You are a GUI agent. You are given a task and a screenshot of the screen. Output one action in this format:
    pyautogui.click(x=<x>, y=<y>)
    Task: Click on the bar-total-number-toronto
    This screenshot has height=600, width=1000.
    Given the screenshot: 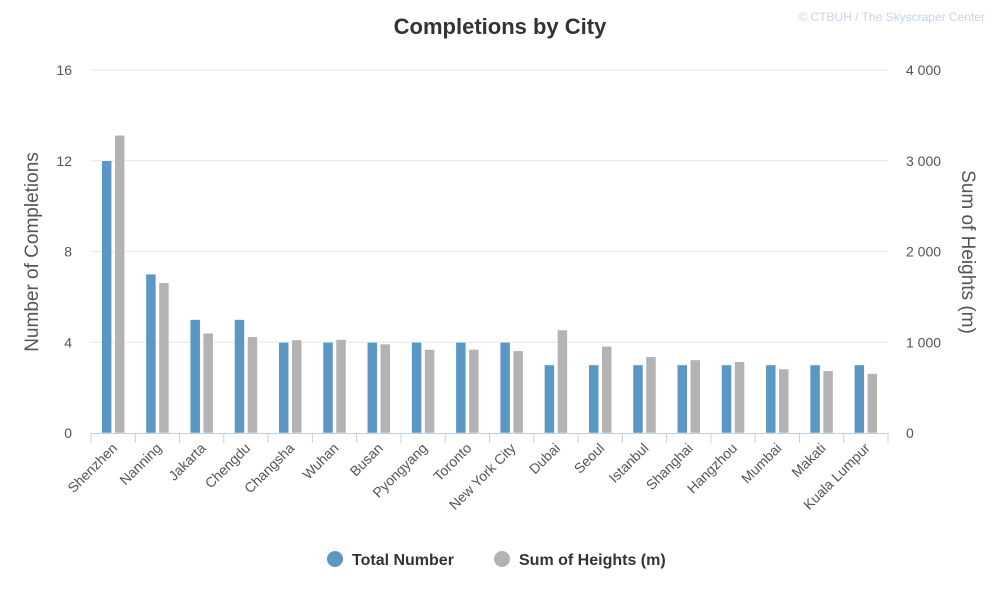 What is the action you would take?
    pyautogui.click(x=461, y=388)
    